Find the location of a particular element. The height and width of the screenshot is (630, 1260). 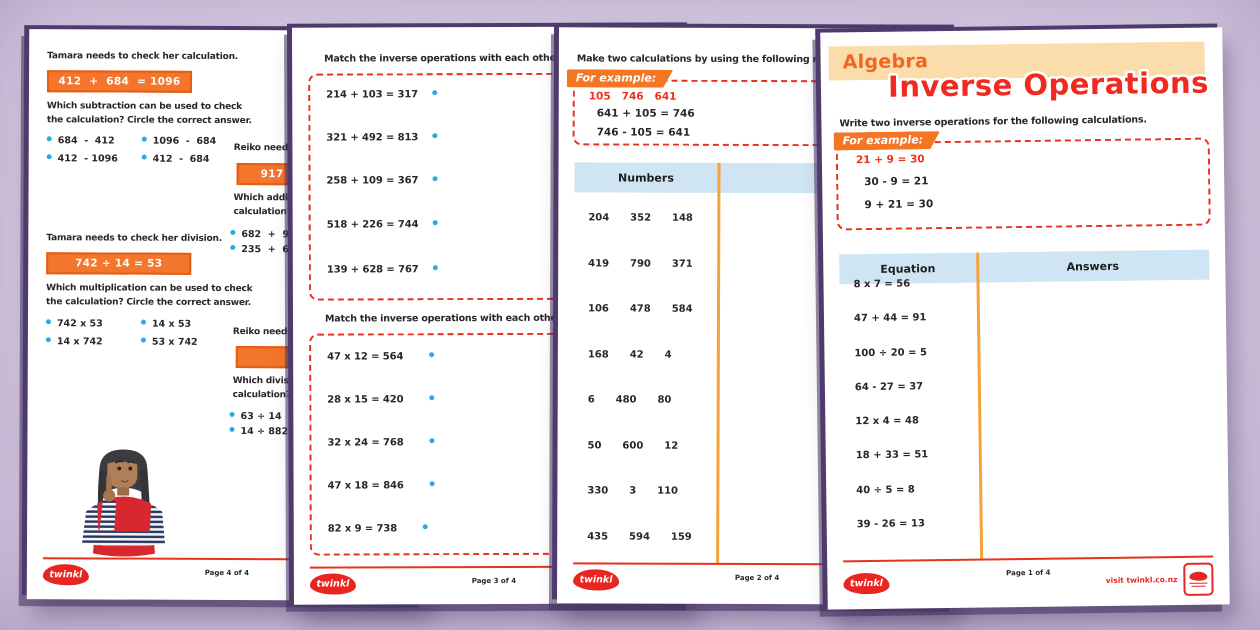

answer-option: 1096 - 684 is located at coordinates (189, 141).